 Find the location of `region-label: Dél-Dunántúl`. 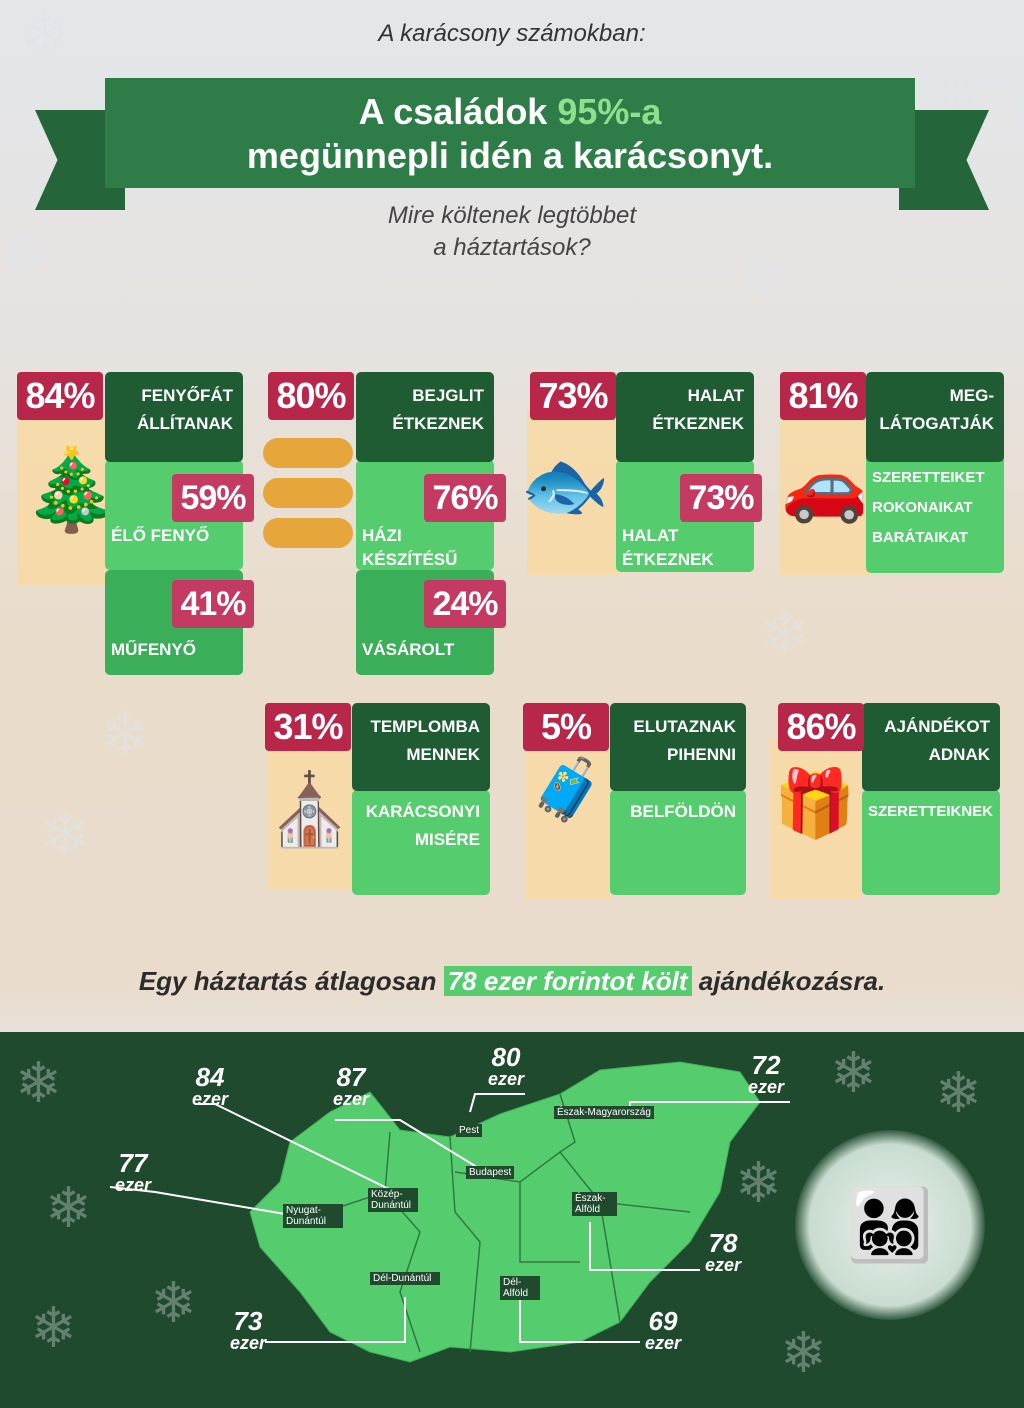

region-label: Dél-Dunántúl is located at coordinates (405, 1278).